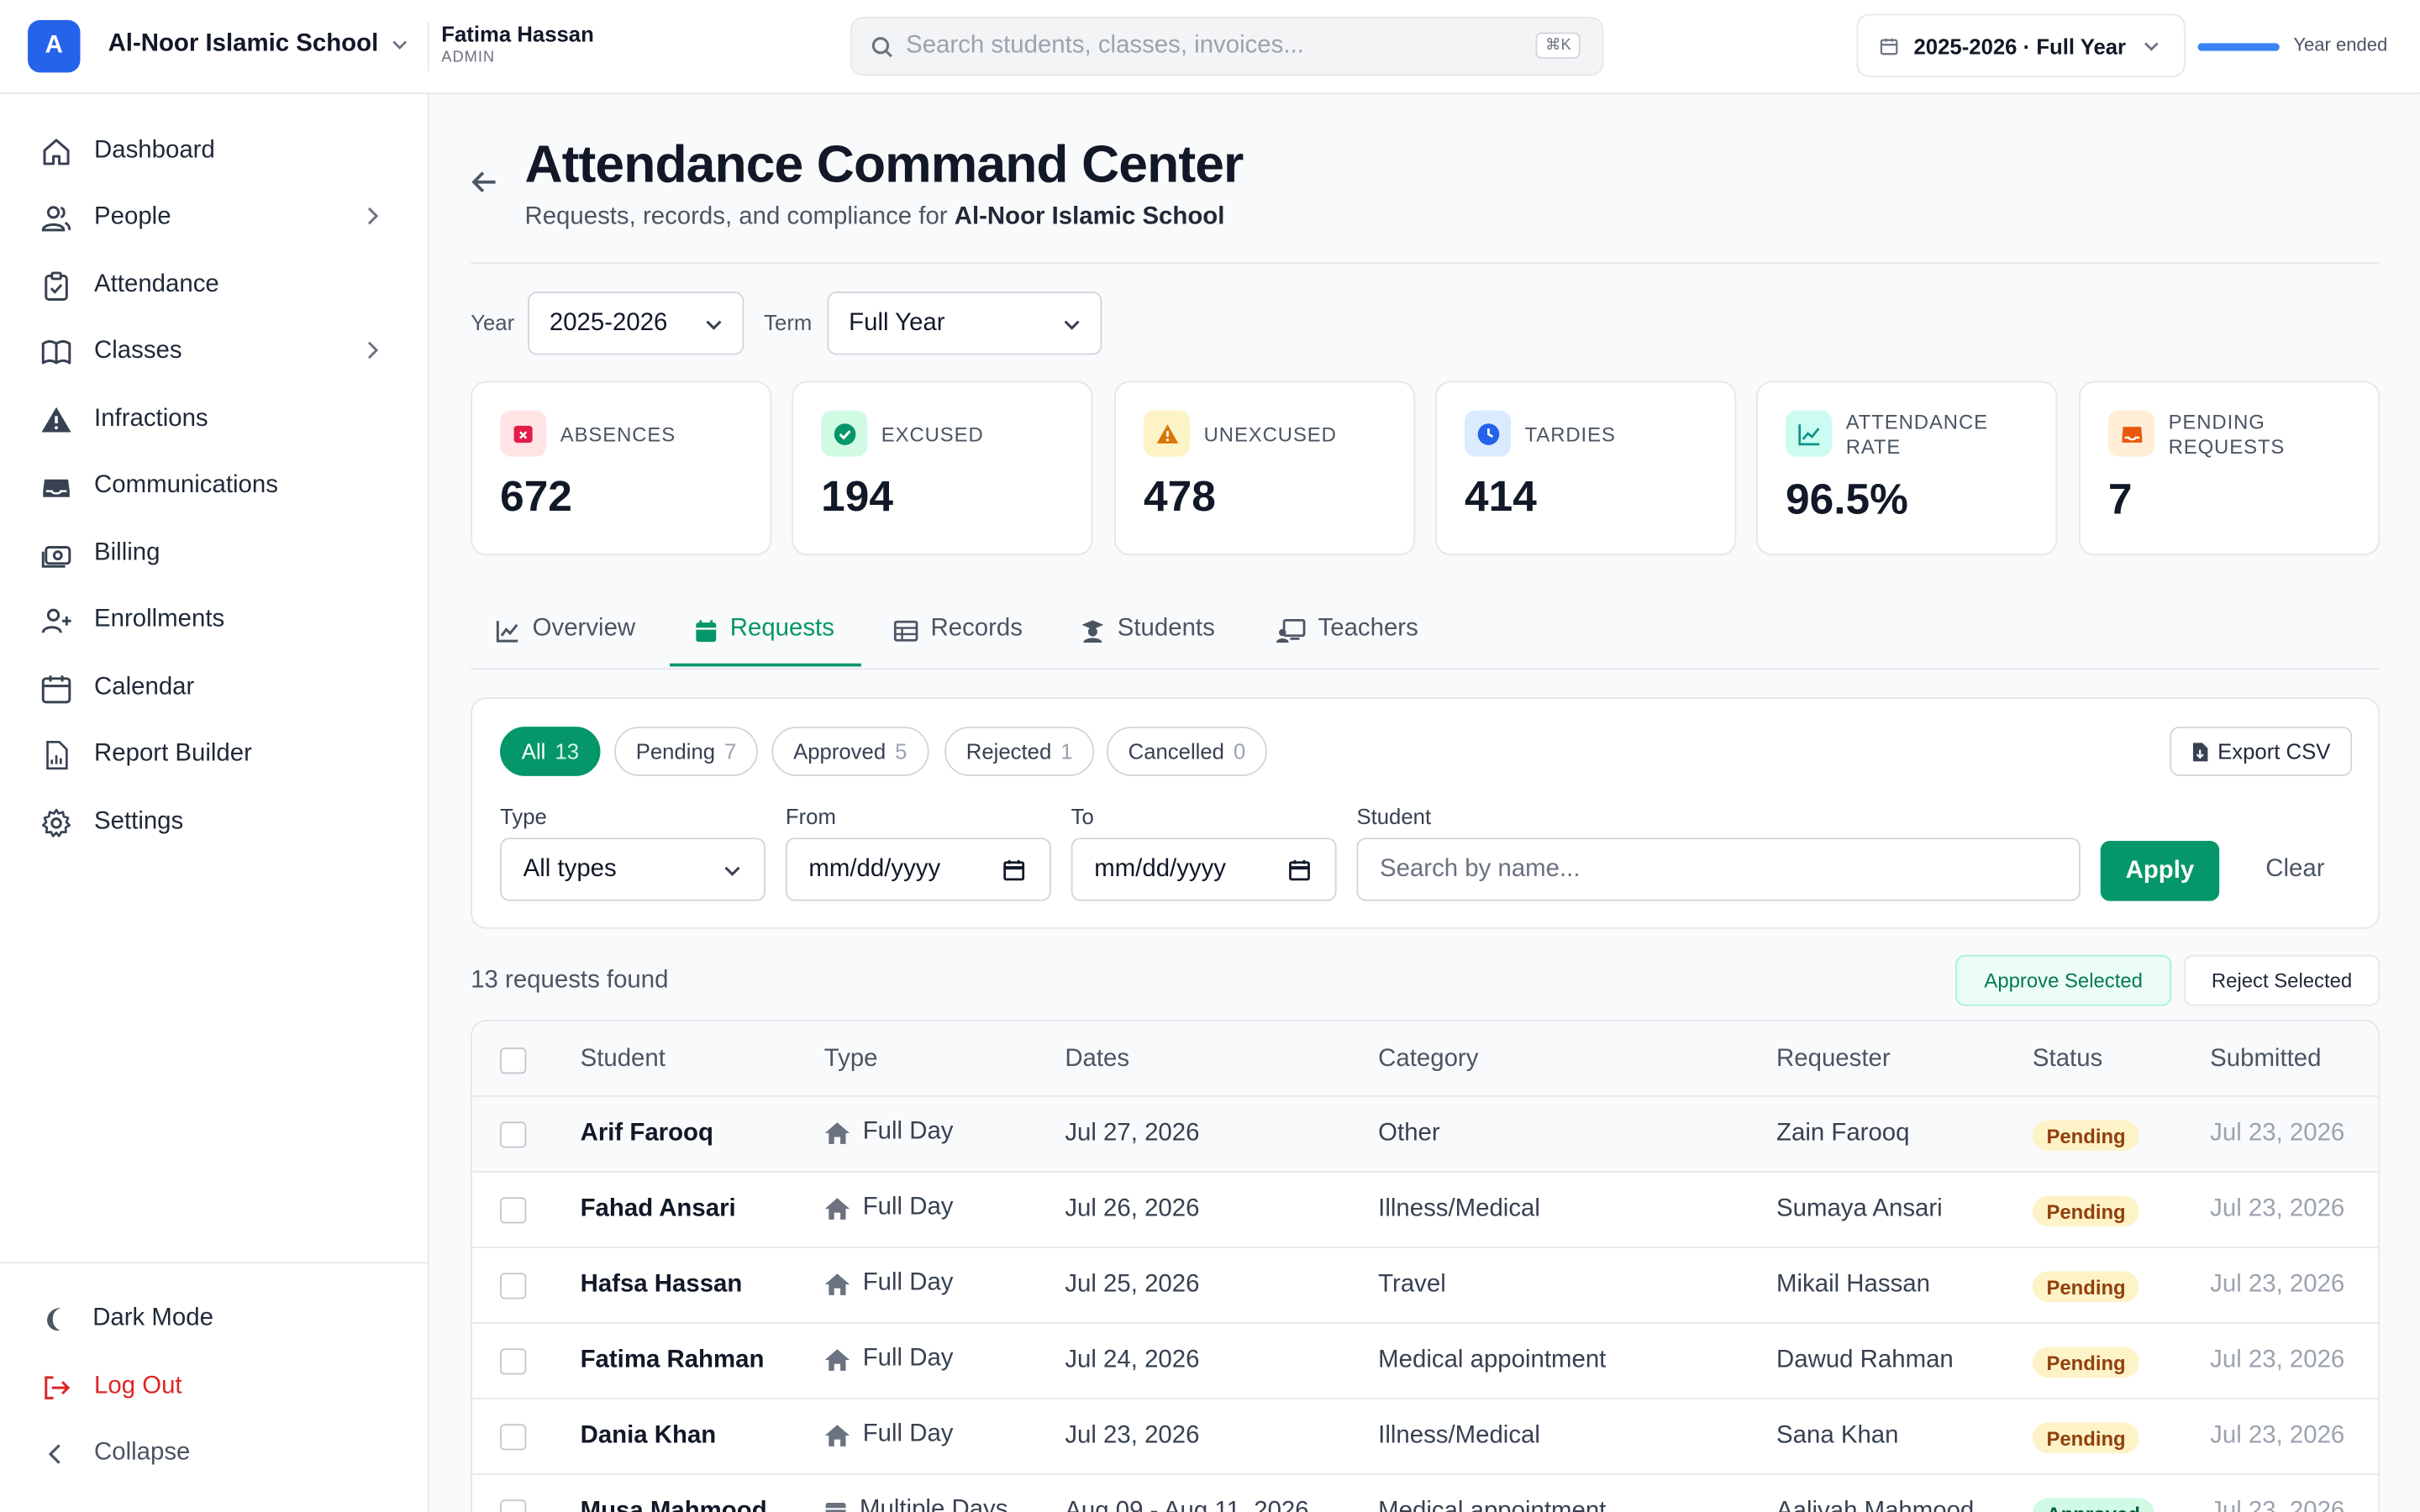 The image size is (2420, 1512). What do you see at coordinates (1865, 1360) in the screenshot?
I see `cell-requester: Dawud Rahman` at bounding box center [1865, 1360].